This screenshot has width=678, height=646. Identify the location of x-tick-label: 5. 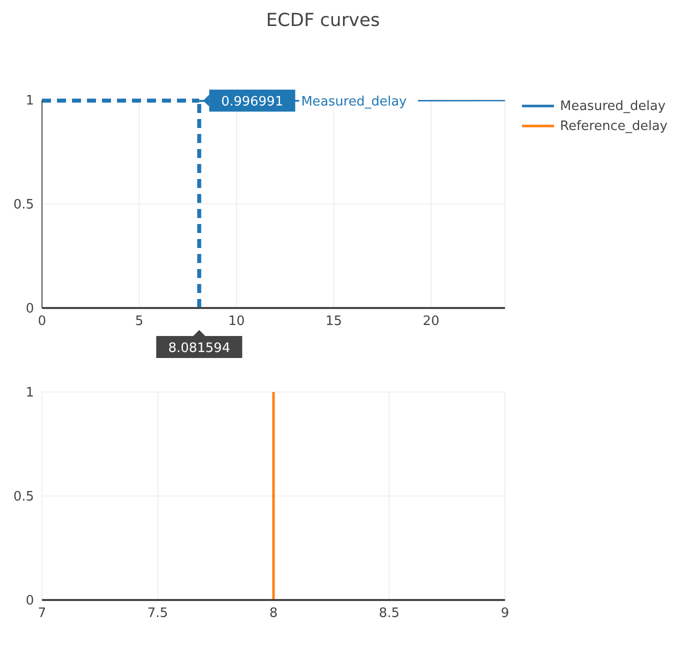
(139, 322).